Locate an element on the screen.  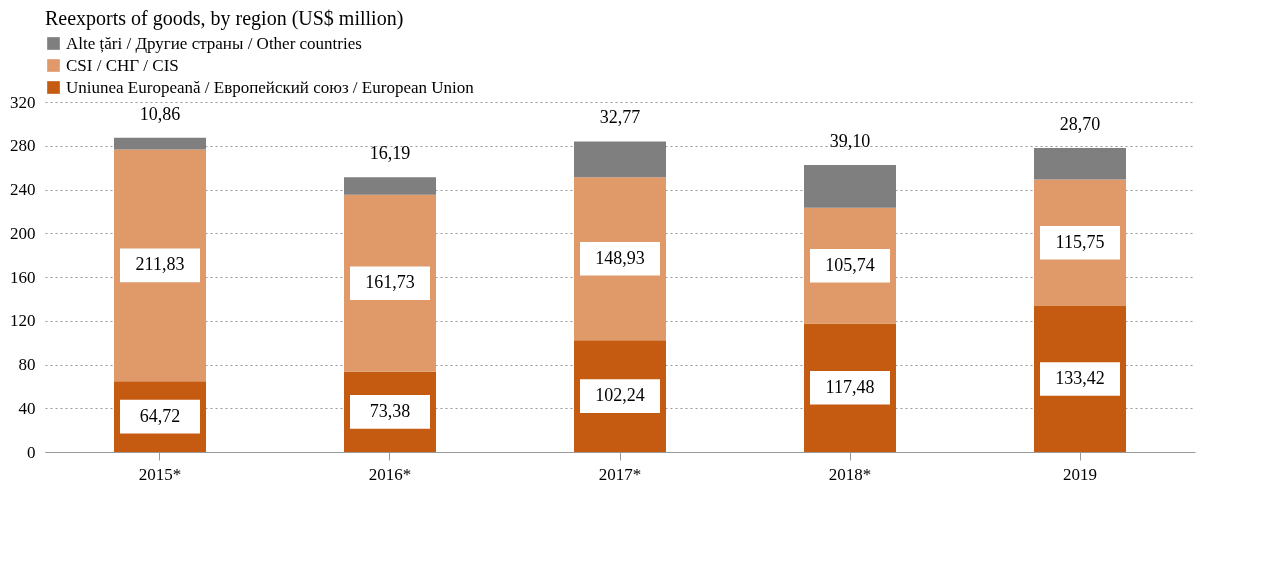
y-tick-label: 240 is located at coordinates (23, 189).